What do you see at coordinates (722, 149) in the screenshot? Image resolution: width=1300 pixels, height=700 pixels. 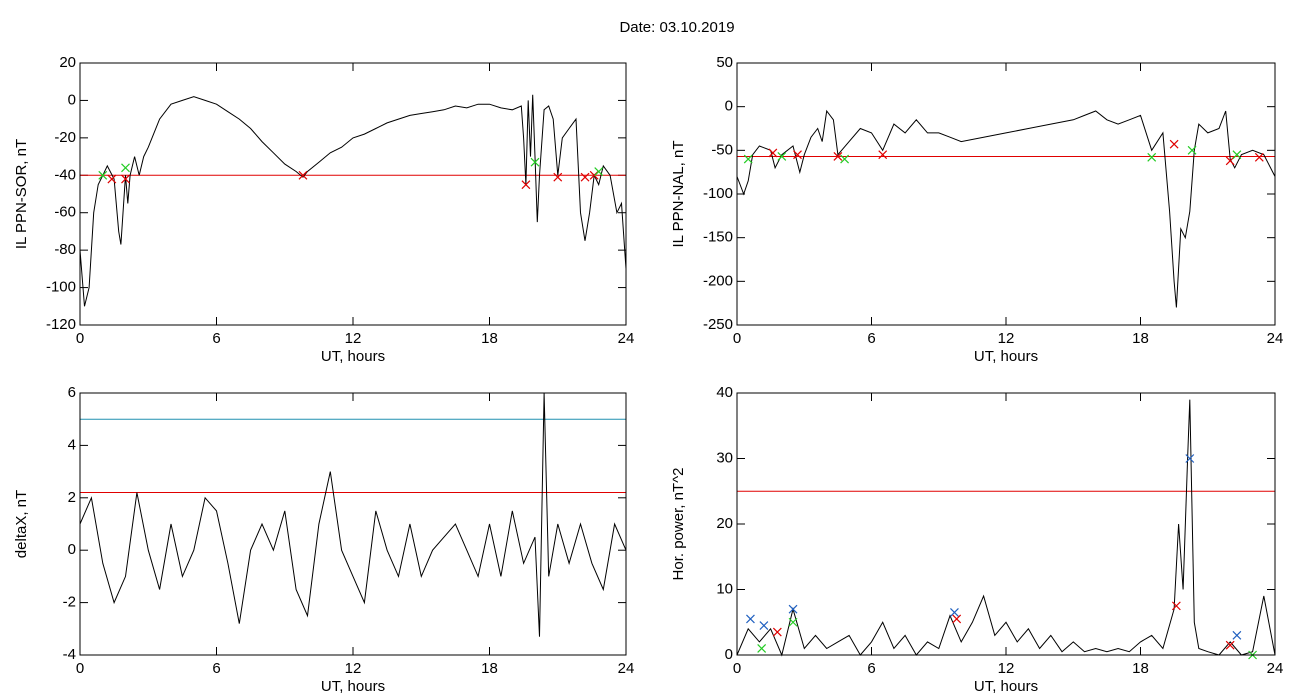 I see `y-tick-label: -50` at bounding box center [722, 149].